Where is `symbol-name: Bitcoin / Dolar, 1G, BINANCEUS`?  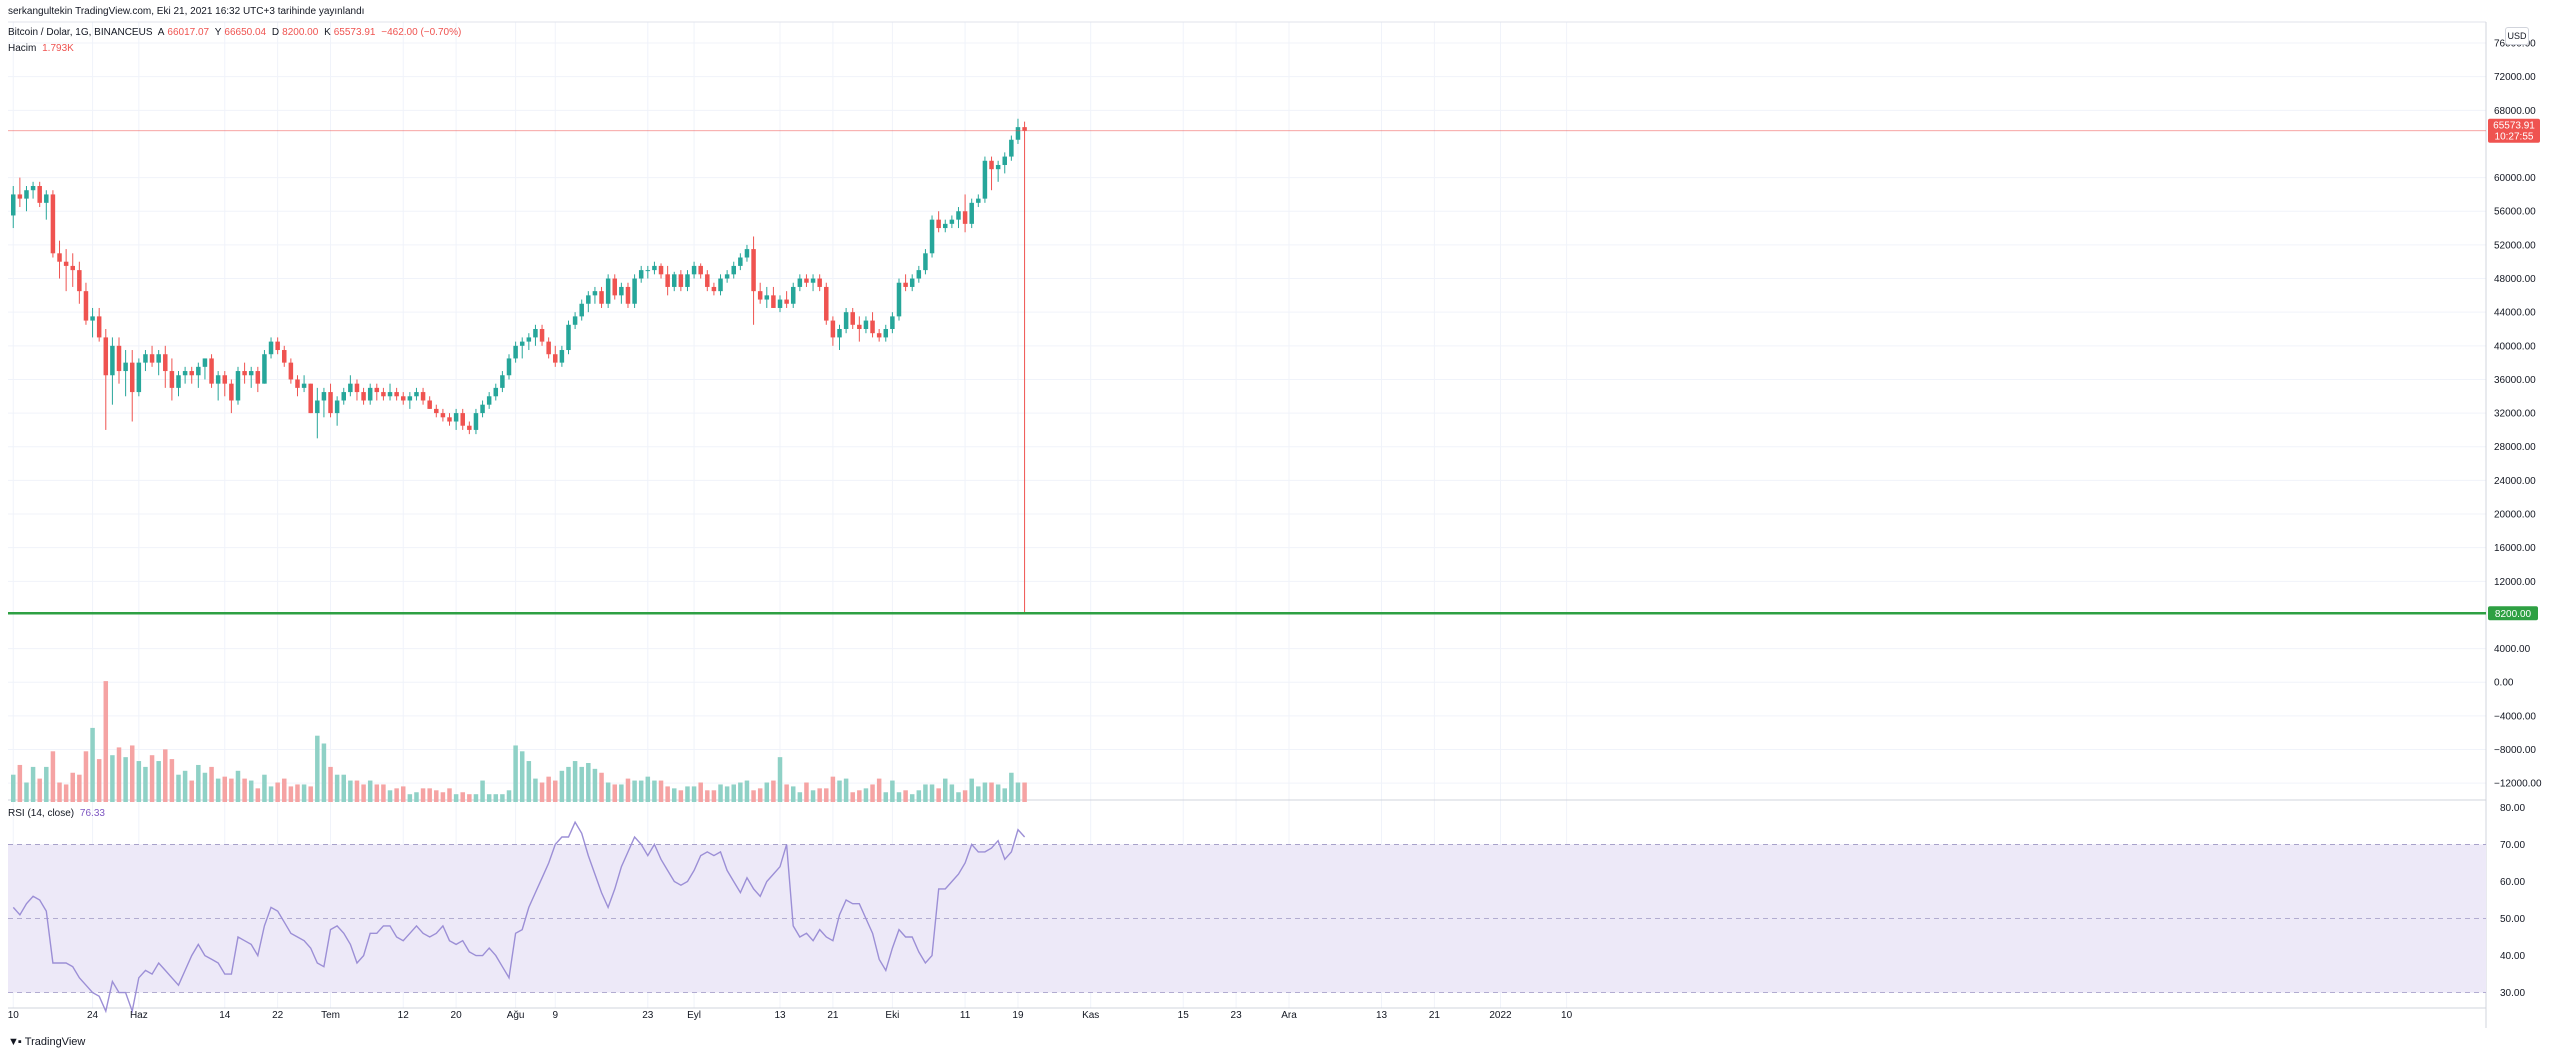 symbol-name: Bitcoin / Dolar, 1G, BINANCEUS is located at coordinates (80, 32).